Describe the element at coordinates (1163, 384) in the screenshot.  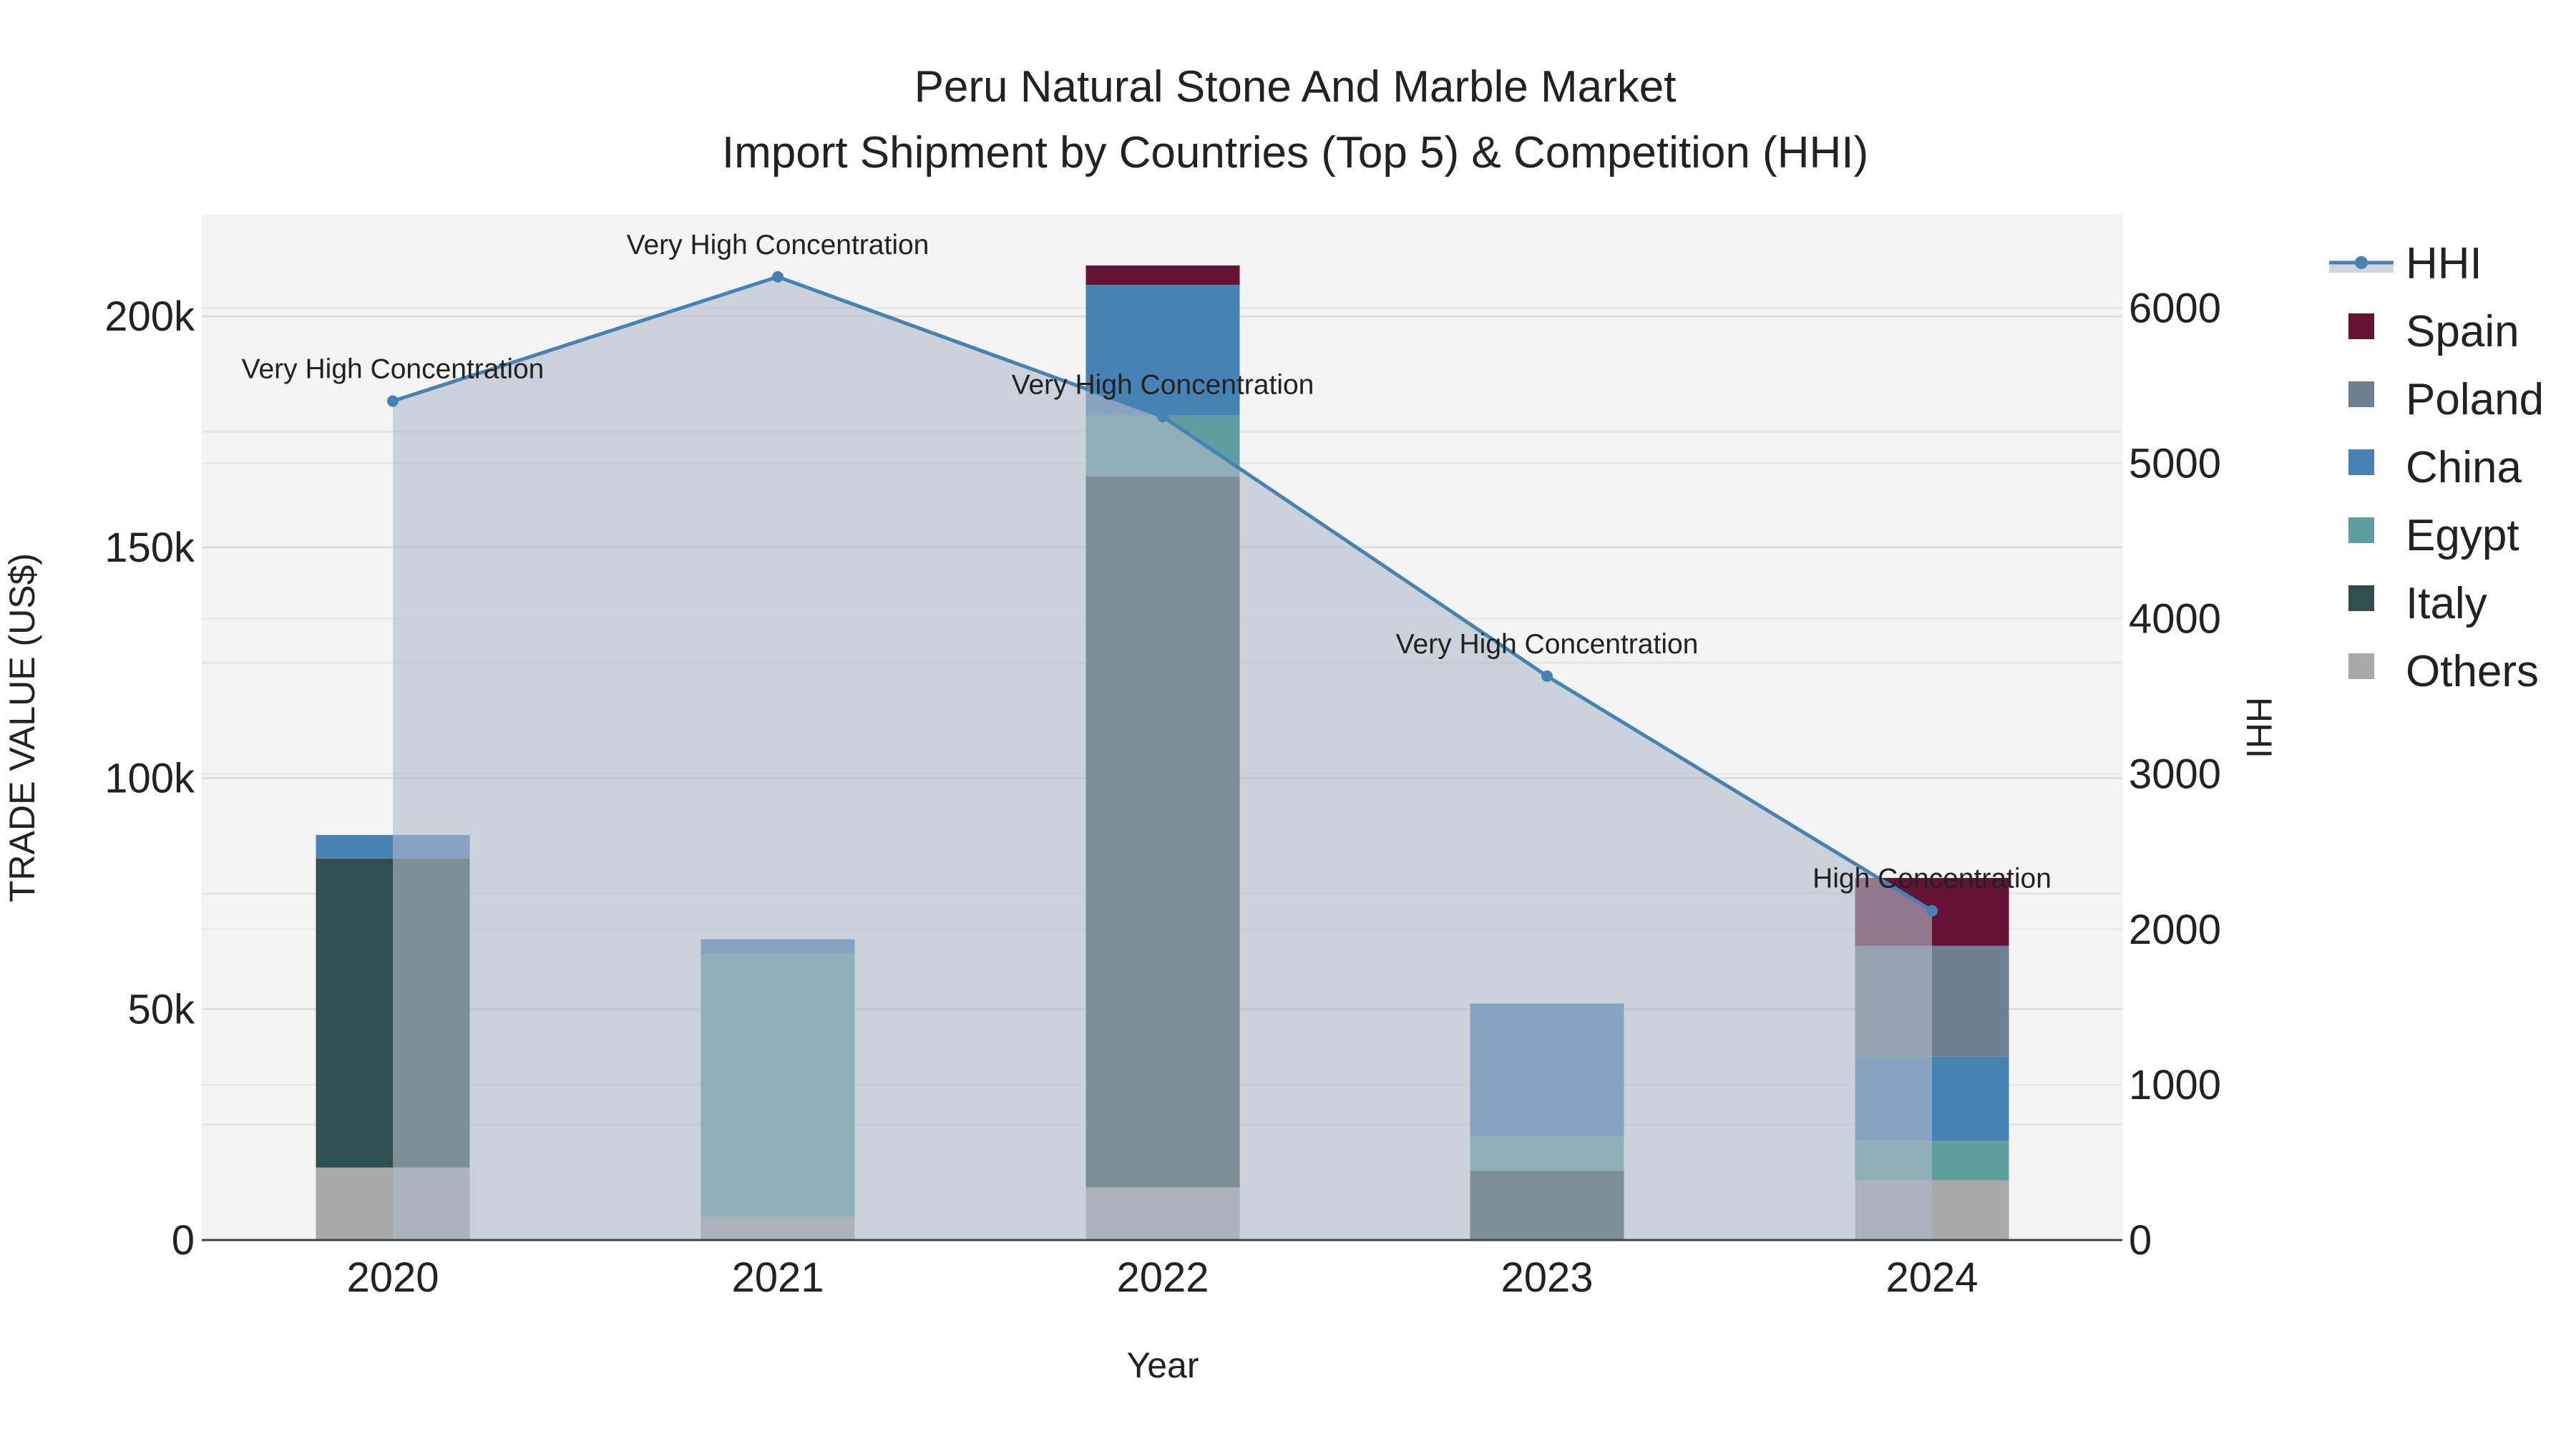
I see `hhi-annotation-2022: Very High Concentration` at that location.